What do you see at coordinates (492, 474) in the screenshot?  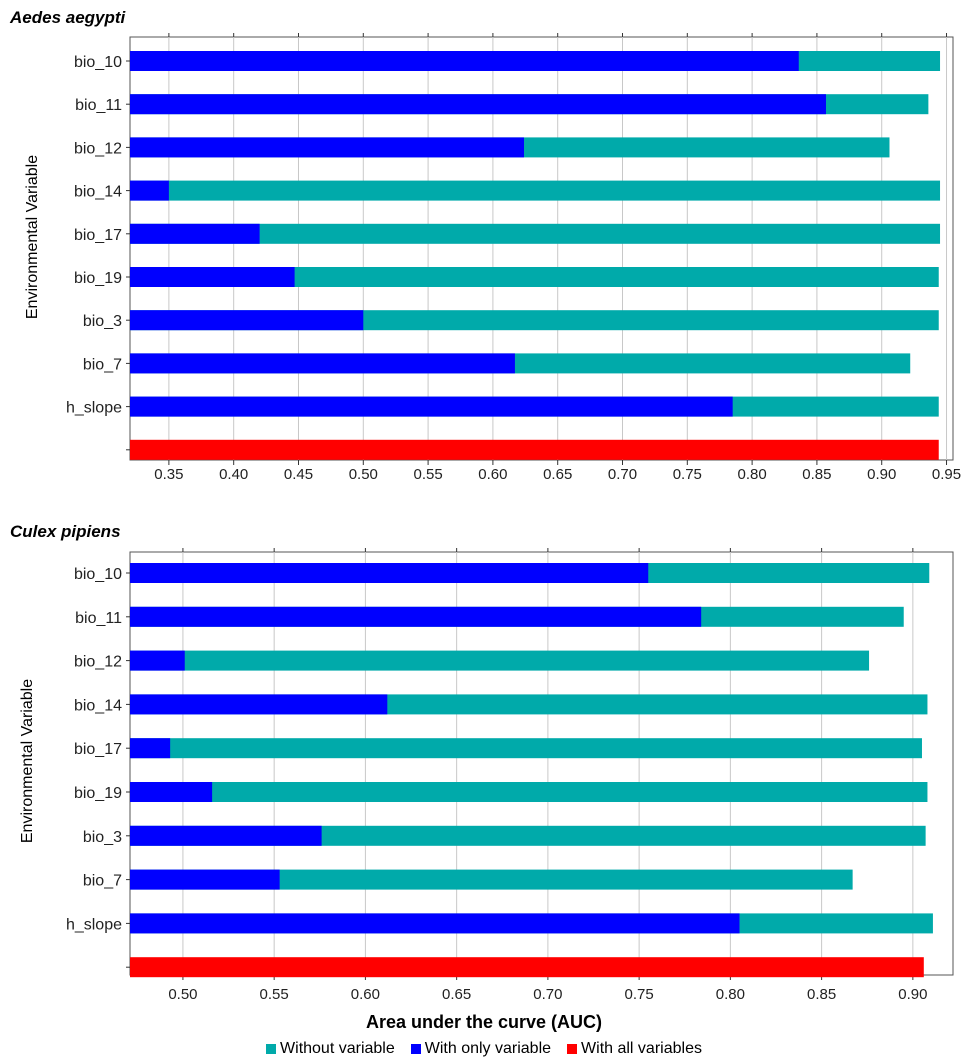 I see `x-tick-label-aedes: 0.60` at bounding box center [492, 474].